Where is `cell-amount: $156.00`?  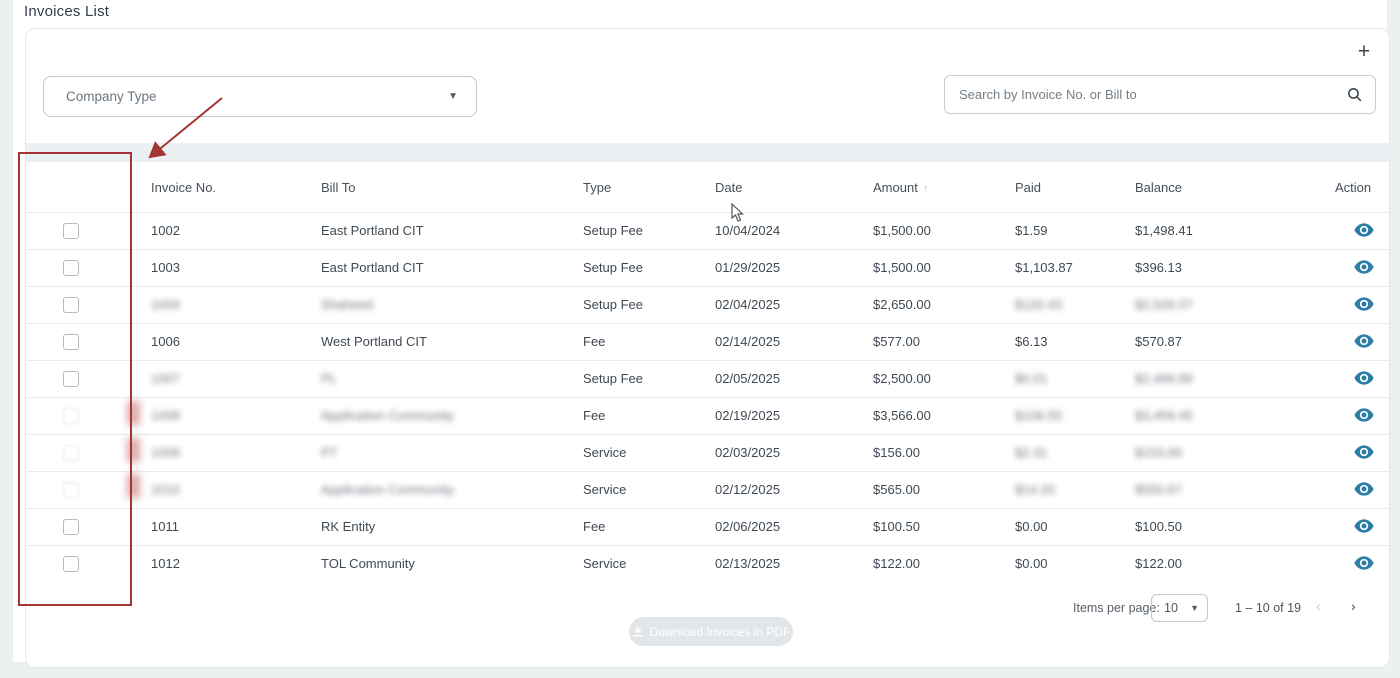 cell-amount: $156.00 is located at coordinates (896, 452).